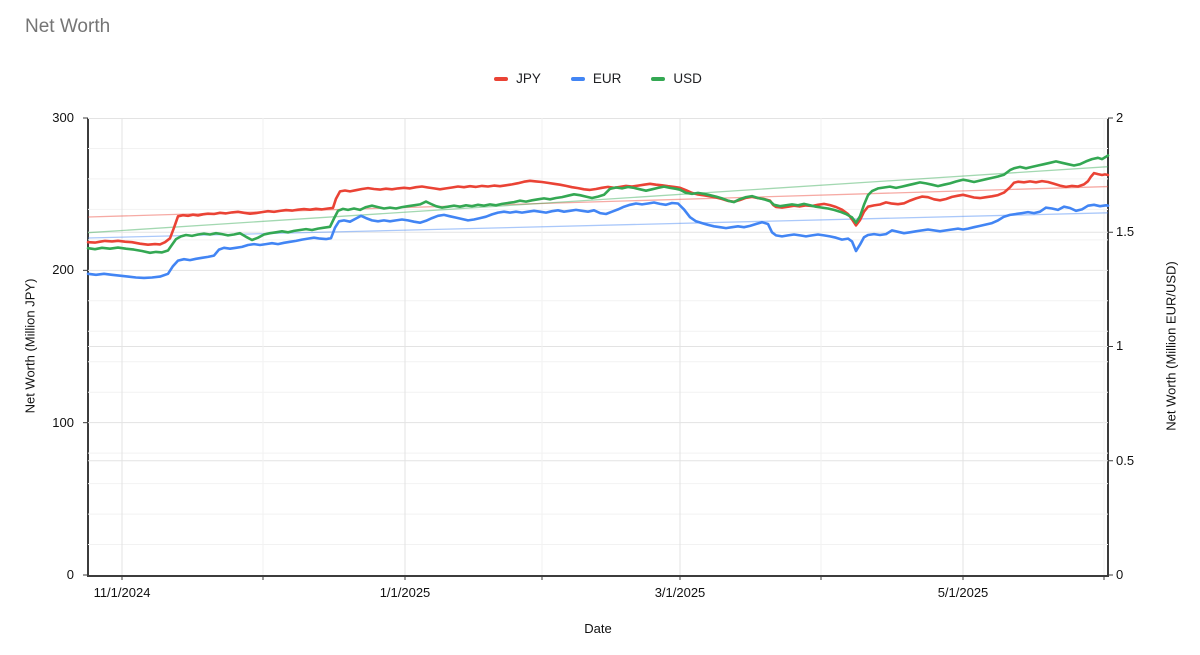 The image size is (1200, 655). What do you see at coordinates (63, 117) in the screenshot?
I see `left-axis-tick-300: 300` at bounding box center [63, 117].